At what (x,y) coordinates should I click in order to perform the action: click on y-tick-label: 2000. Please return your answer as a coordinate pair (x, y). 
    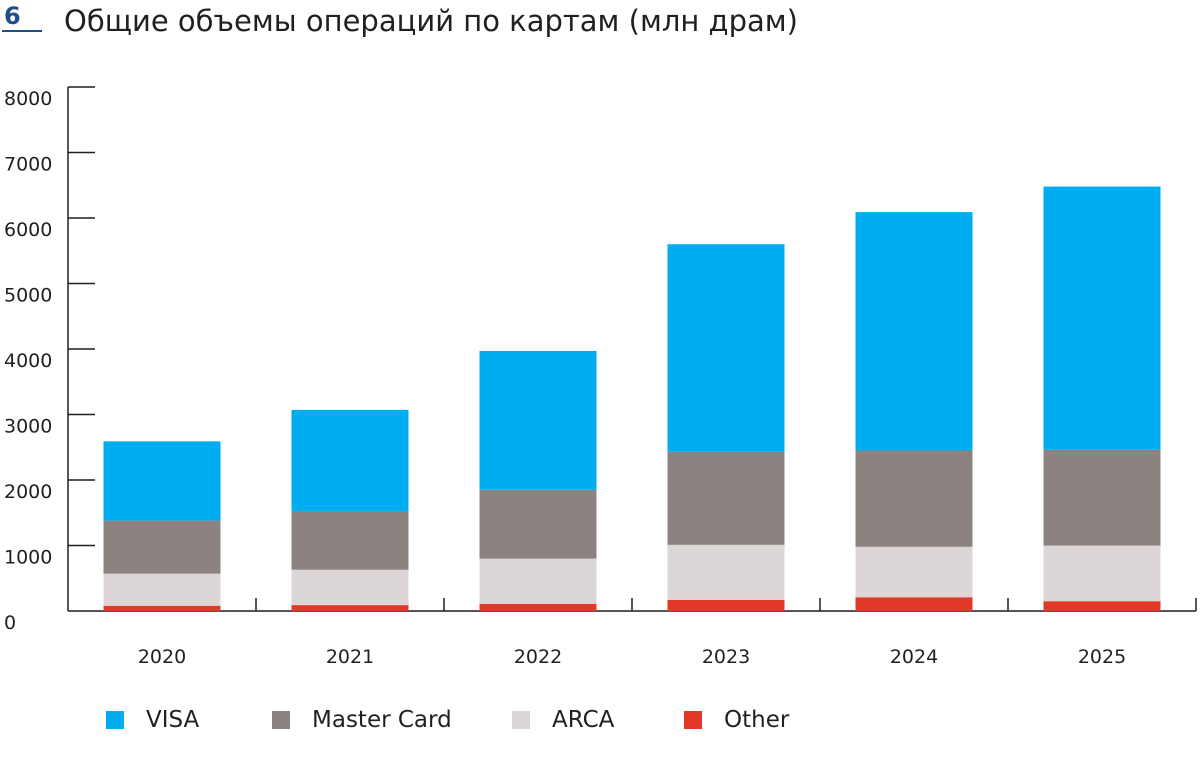
    Looking at the image, I should click on (28, 492).